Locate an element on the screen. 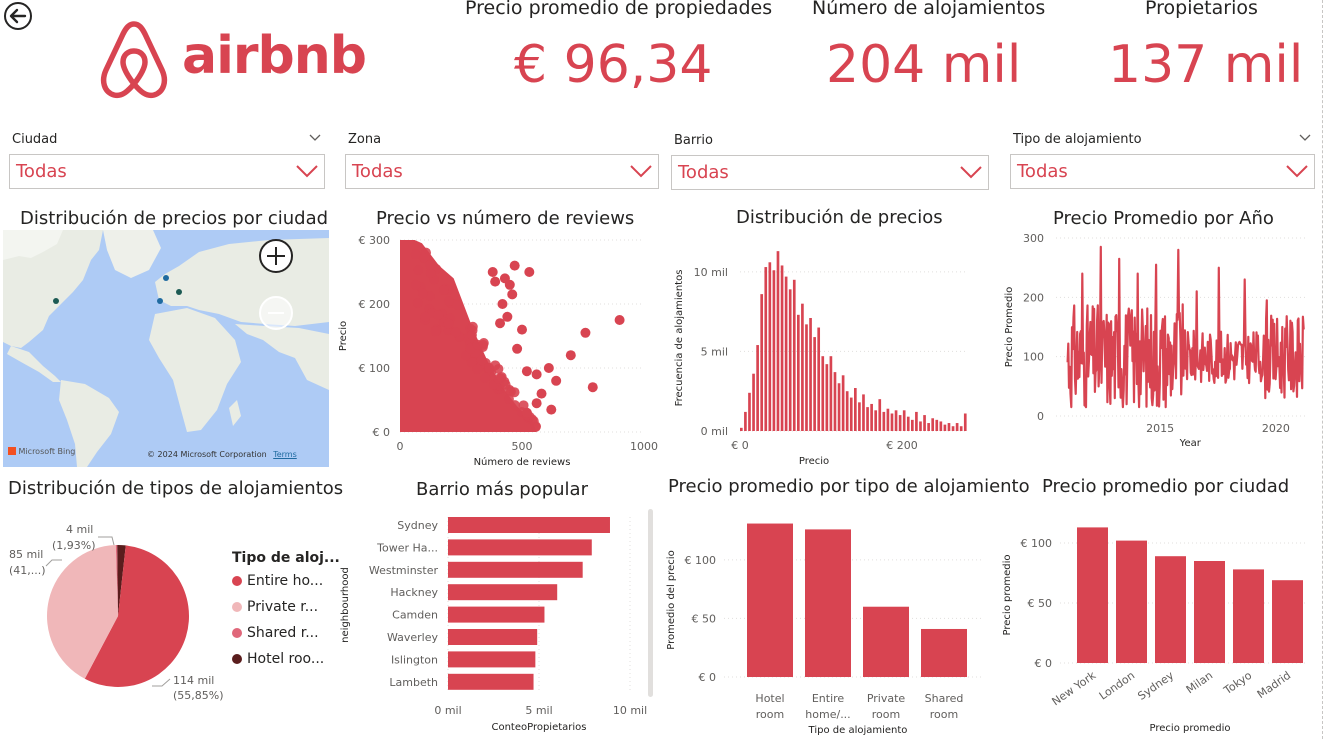 This screenshot has height=739, width=1325. pie-title: Distribución de tipos de alojamientos is located at coordinates (176, 488).